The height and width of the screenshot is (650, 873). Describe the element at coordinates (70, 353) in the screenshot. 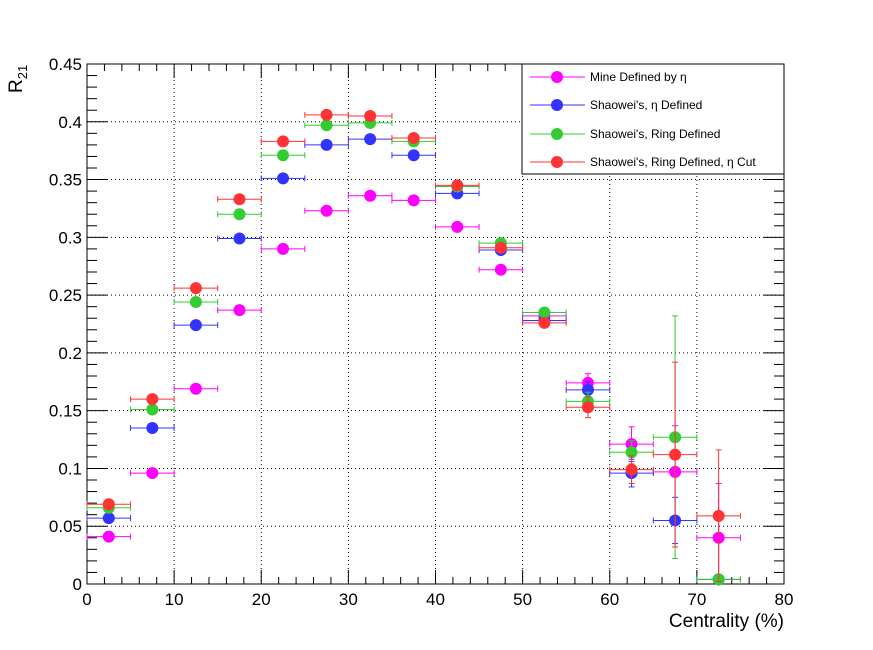

I see `y-tick-label: 0.2` at that location.